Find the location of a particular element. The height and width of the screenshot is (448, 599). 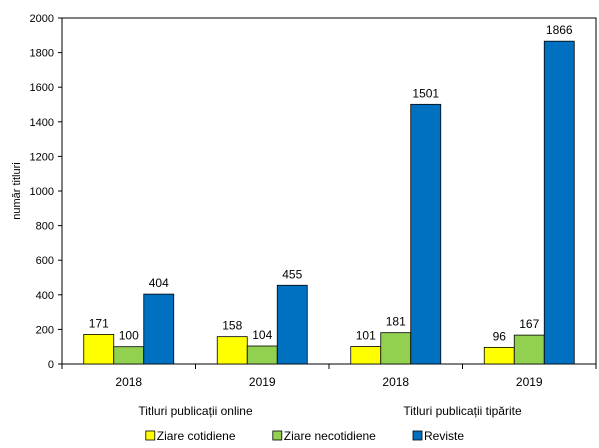

data-label: 404 is located at coordinates (159, 283).